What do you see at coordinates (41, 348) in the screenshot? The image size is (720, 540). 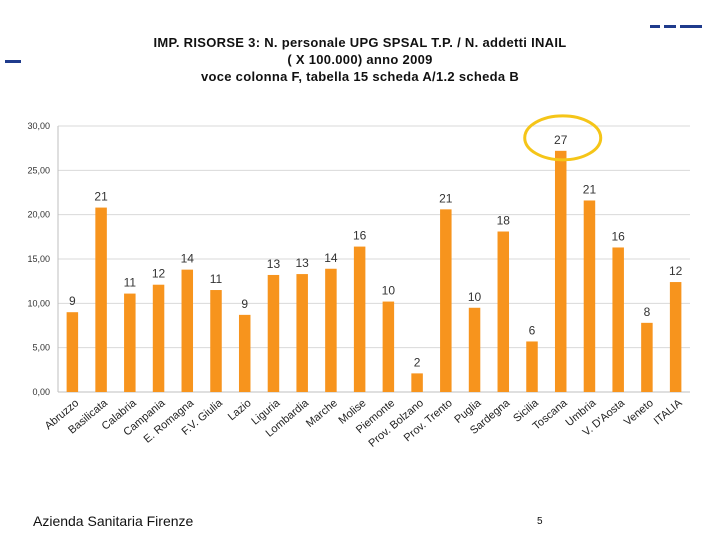 I see `y-tick-label: 5,00` at bounding box center [41, 348].